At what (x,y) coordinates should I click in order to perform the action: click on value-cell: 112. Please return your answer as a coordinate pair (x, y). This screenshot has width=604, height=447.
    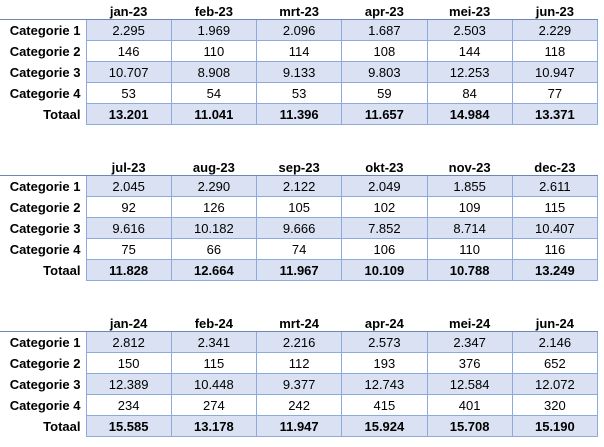
    Looking at the image, I should click on (299, 363).